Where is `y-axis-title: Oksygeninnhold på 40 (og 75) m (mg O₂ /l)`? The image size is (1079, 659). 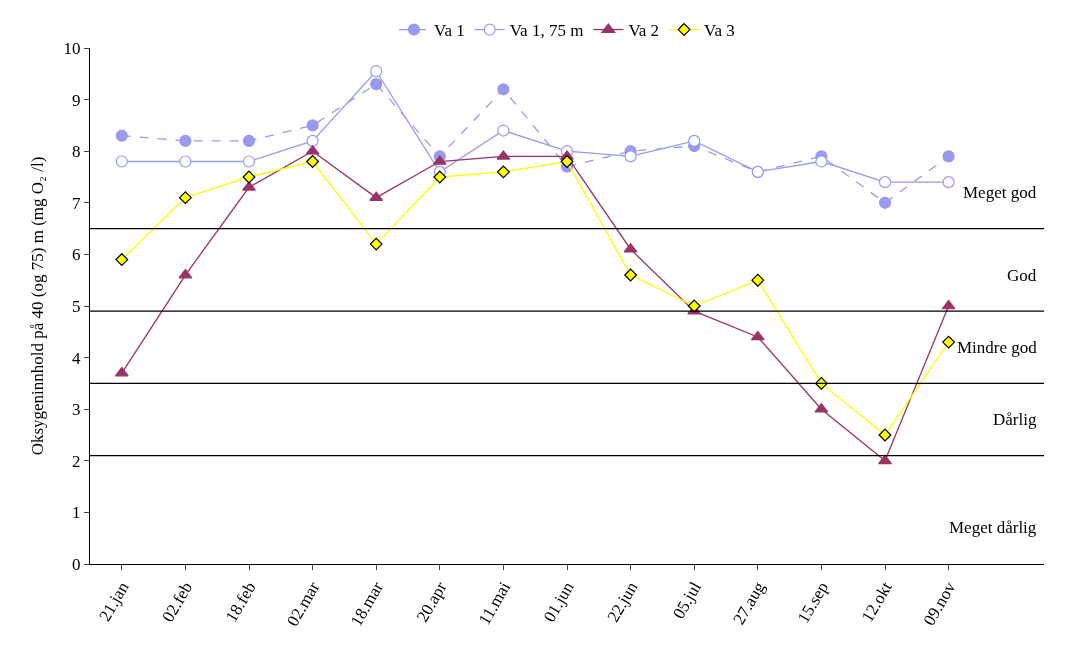
y-axis-title: Oksygeninnhold på 40 (og 75) m (mg O₂ /l) is located at coordinates (38, 306).